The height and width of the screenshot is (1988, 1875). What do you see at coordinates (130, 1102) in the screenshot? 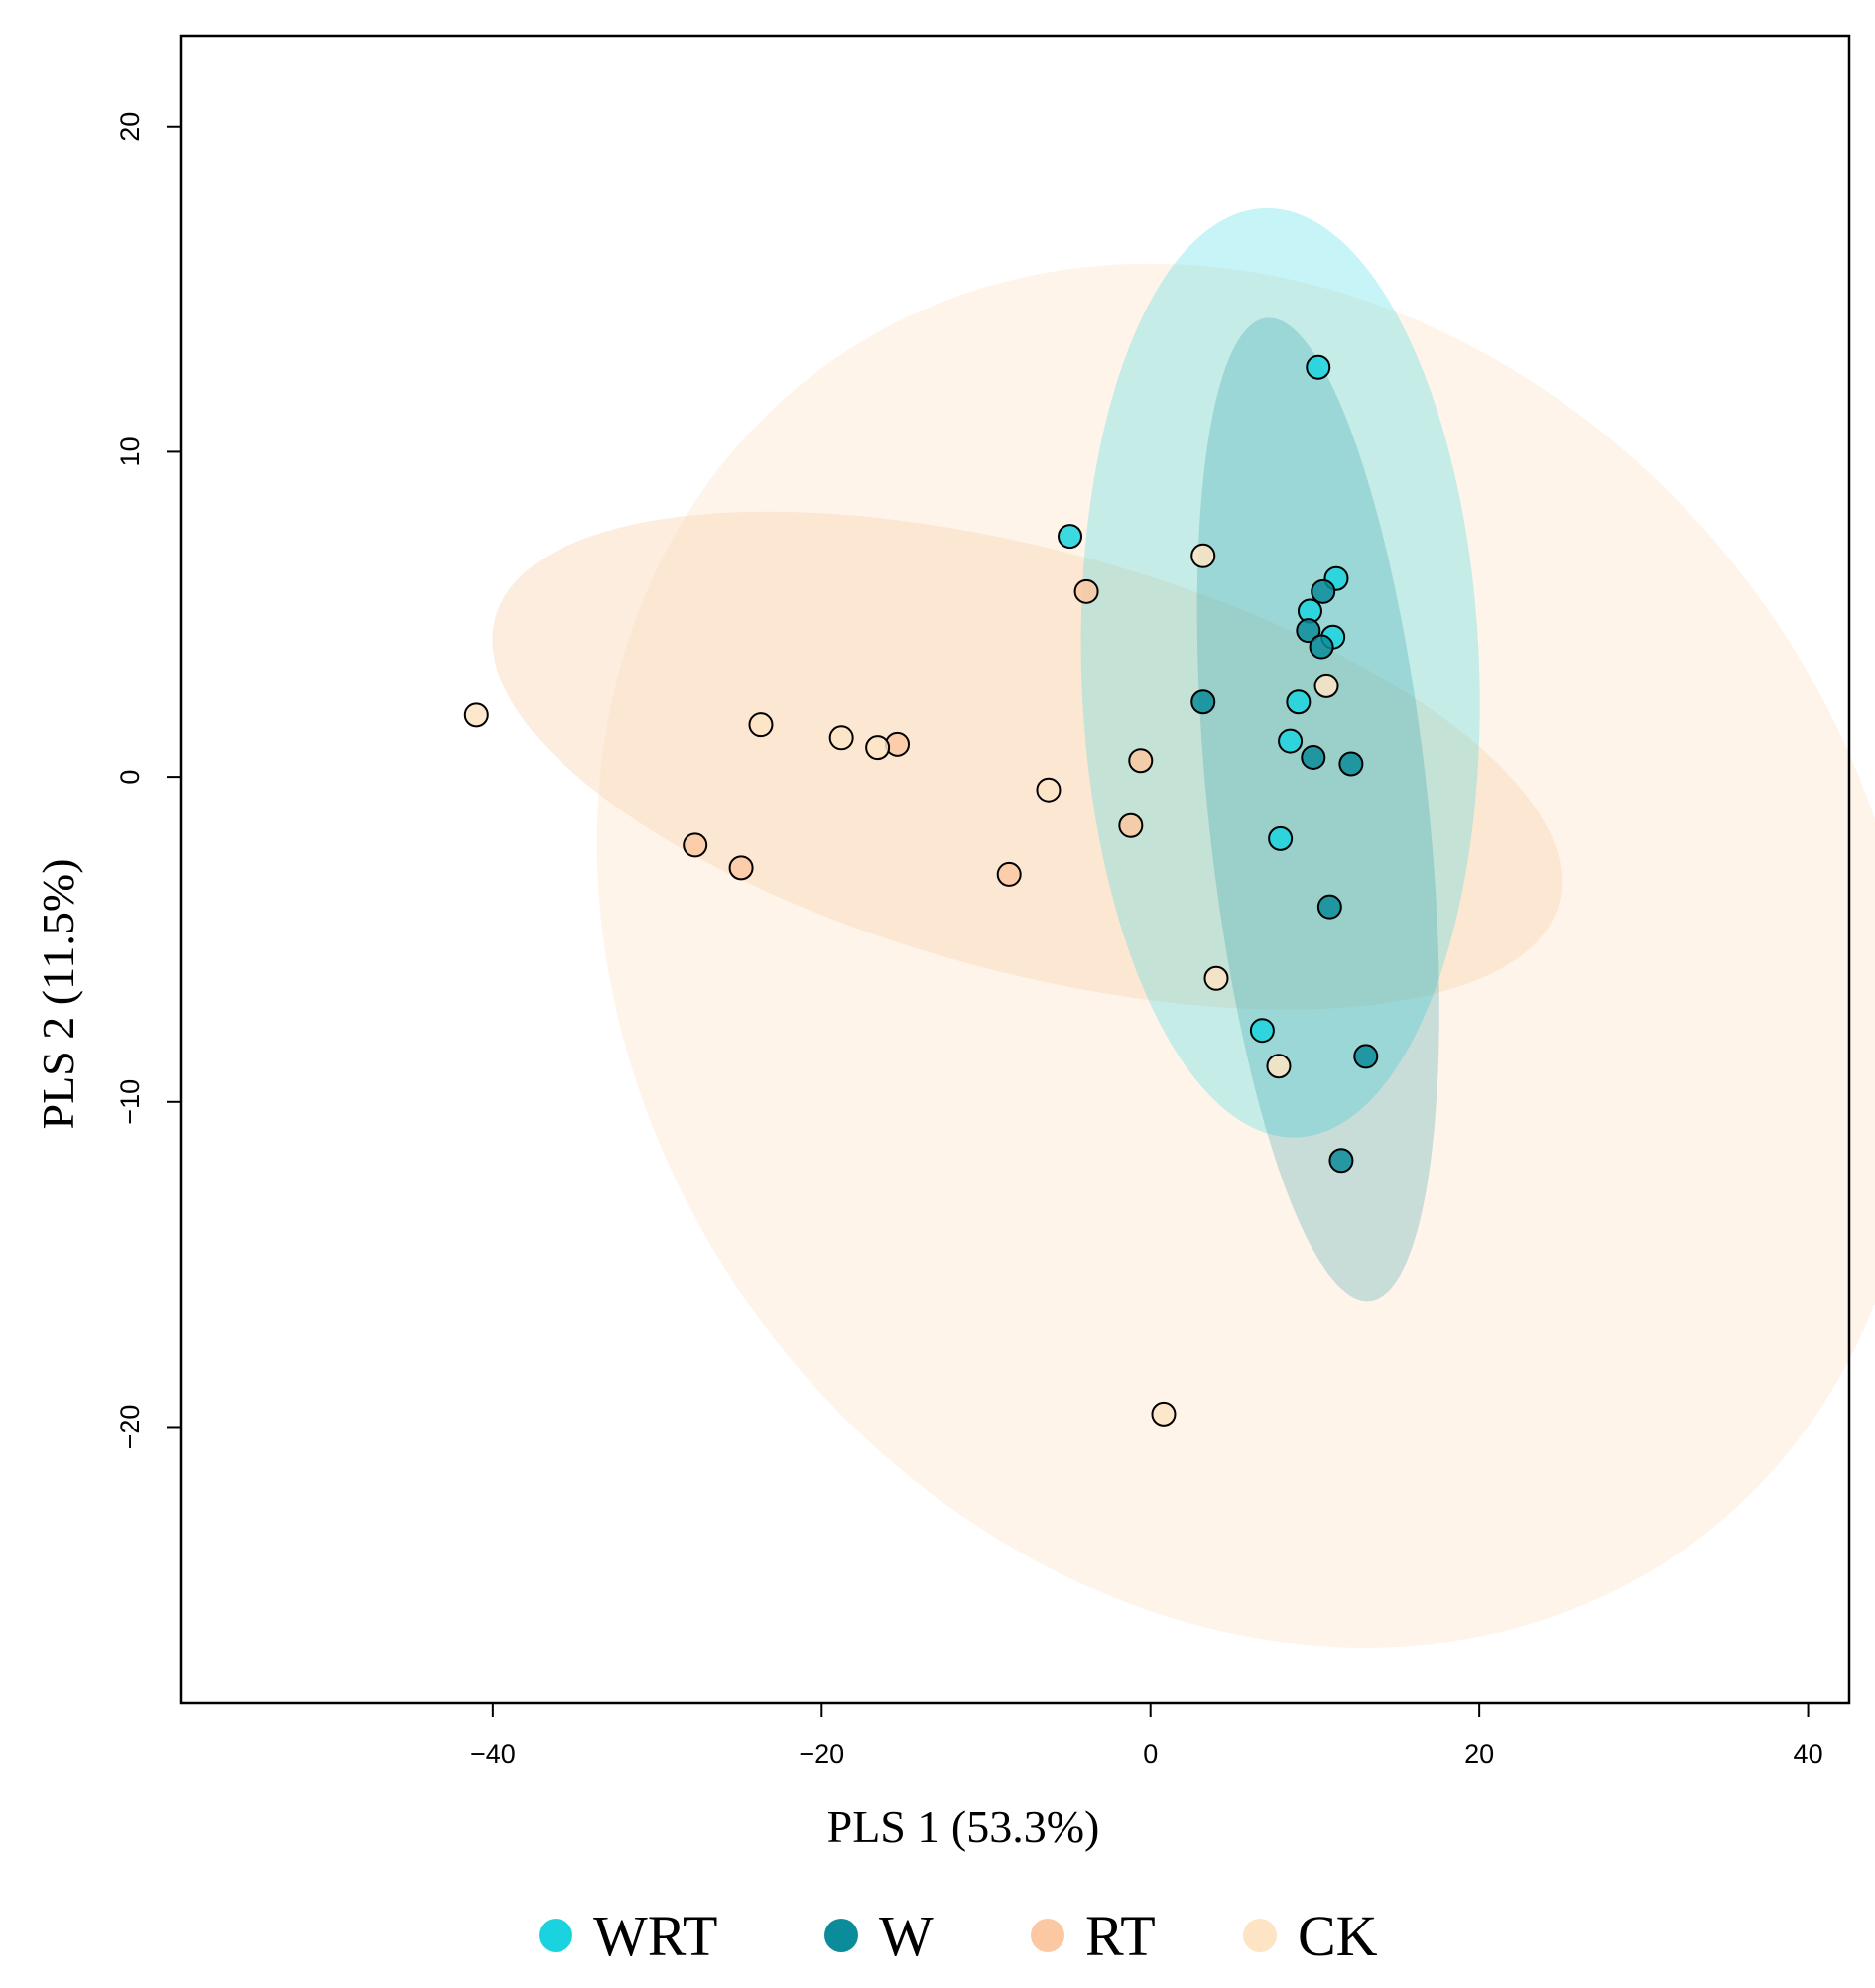
I see `y-tick-label: −10` at bounding box center [130, 1102].